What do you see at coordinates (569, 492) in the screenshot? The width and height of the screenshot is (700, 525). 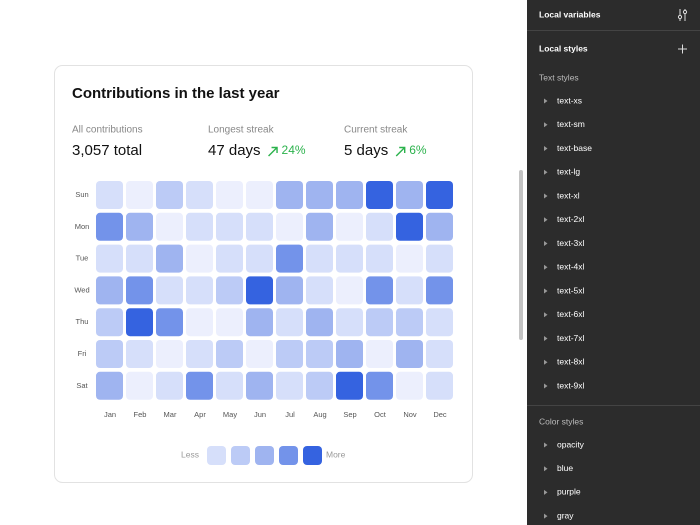 I see `style-item: purple` at bounding box center [569, 492].